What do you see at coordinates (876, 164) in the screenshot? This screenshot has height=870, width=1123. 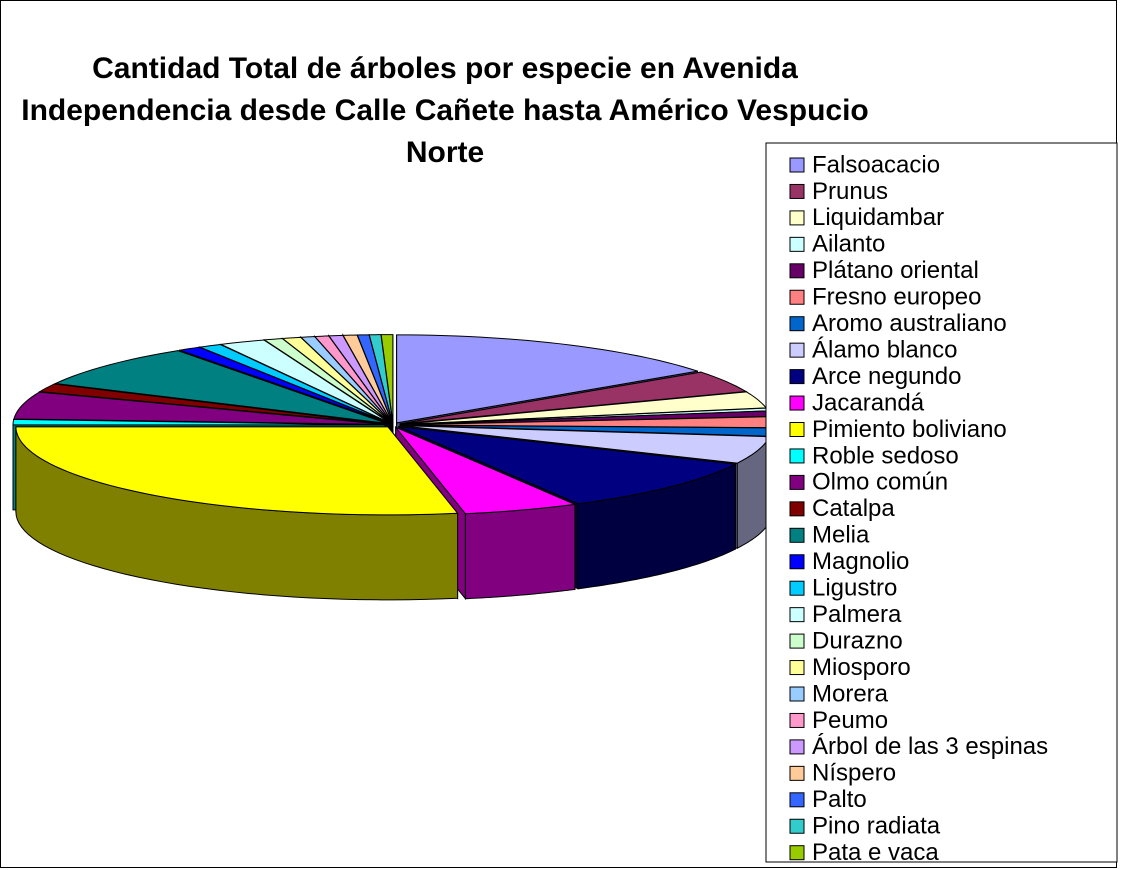 I see `legend-label: Falsoacacio` at bounding box center [876, 164].